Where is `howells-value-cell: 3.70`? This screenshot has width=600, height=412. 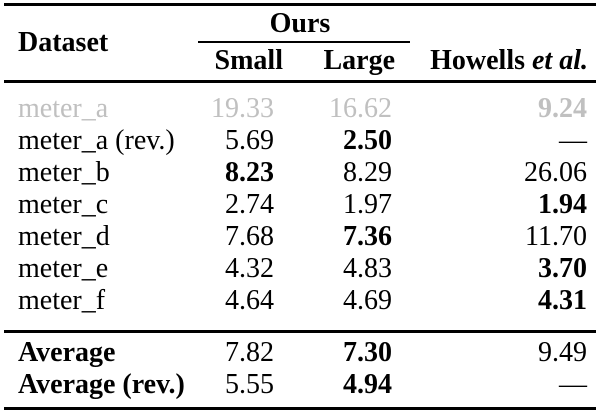
howells-value-cell: 3.70 is located at coordinates (562, 268).